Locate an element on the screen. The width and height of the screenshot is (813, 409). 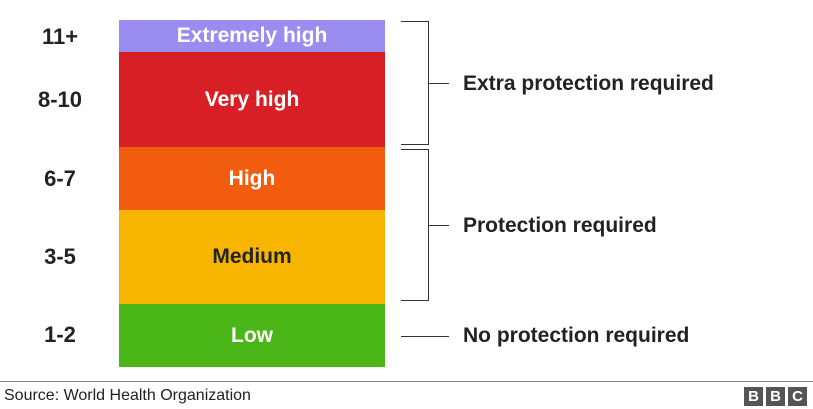
band-extremely-high: Extremely high is located at coordinates (252, 36).